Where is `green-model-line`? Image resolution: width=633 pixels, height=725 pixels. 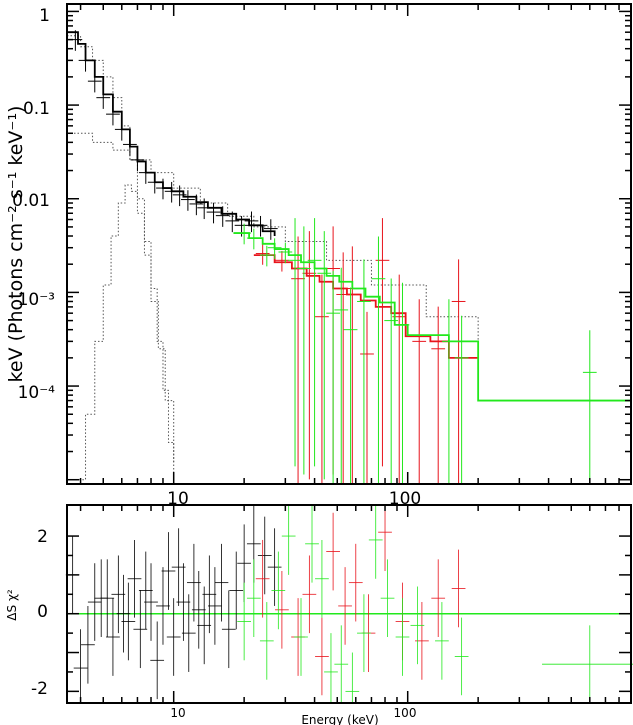 green-model-line is located at coordinates (432, 317).